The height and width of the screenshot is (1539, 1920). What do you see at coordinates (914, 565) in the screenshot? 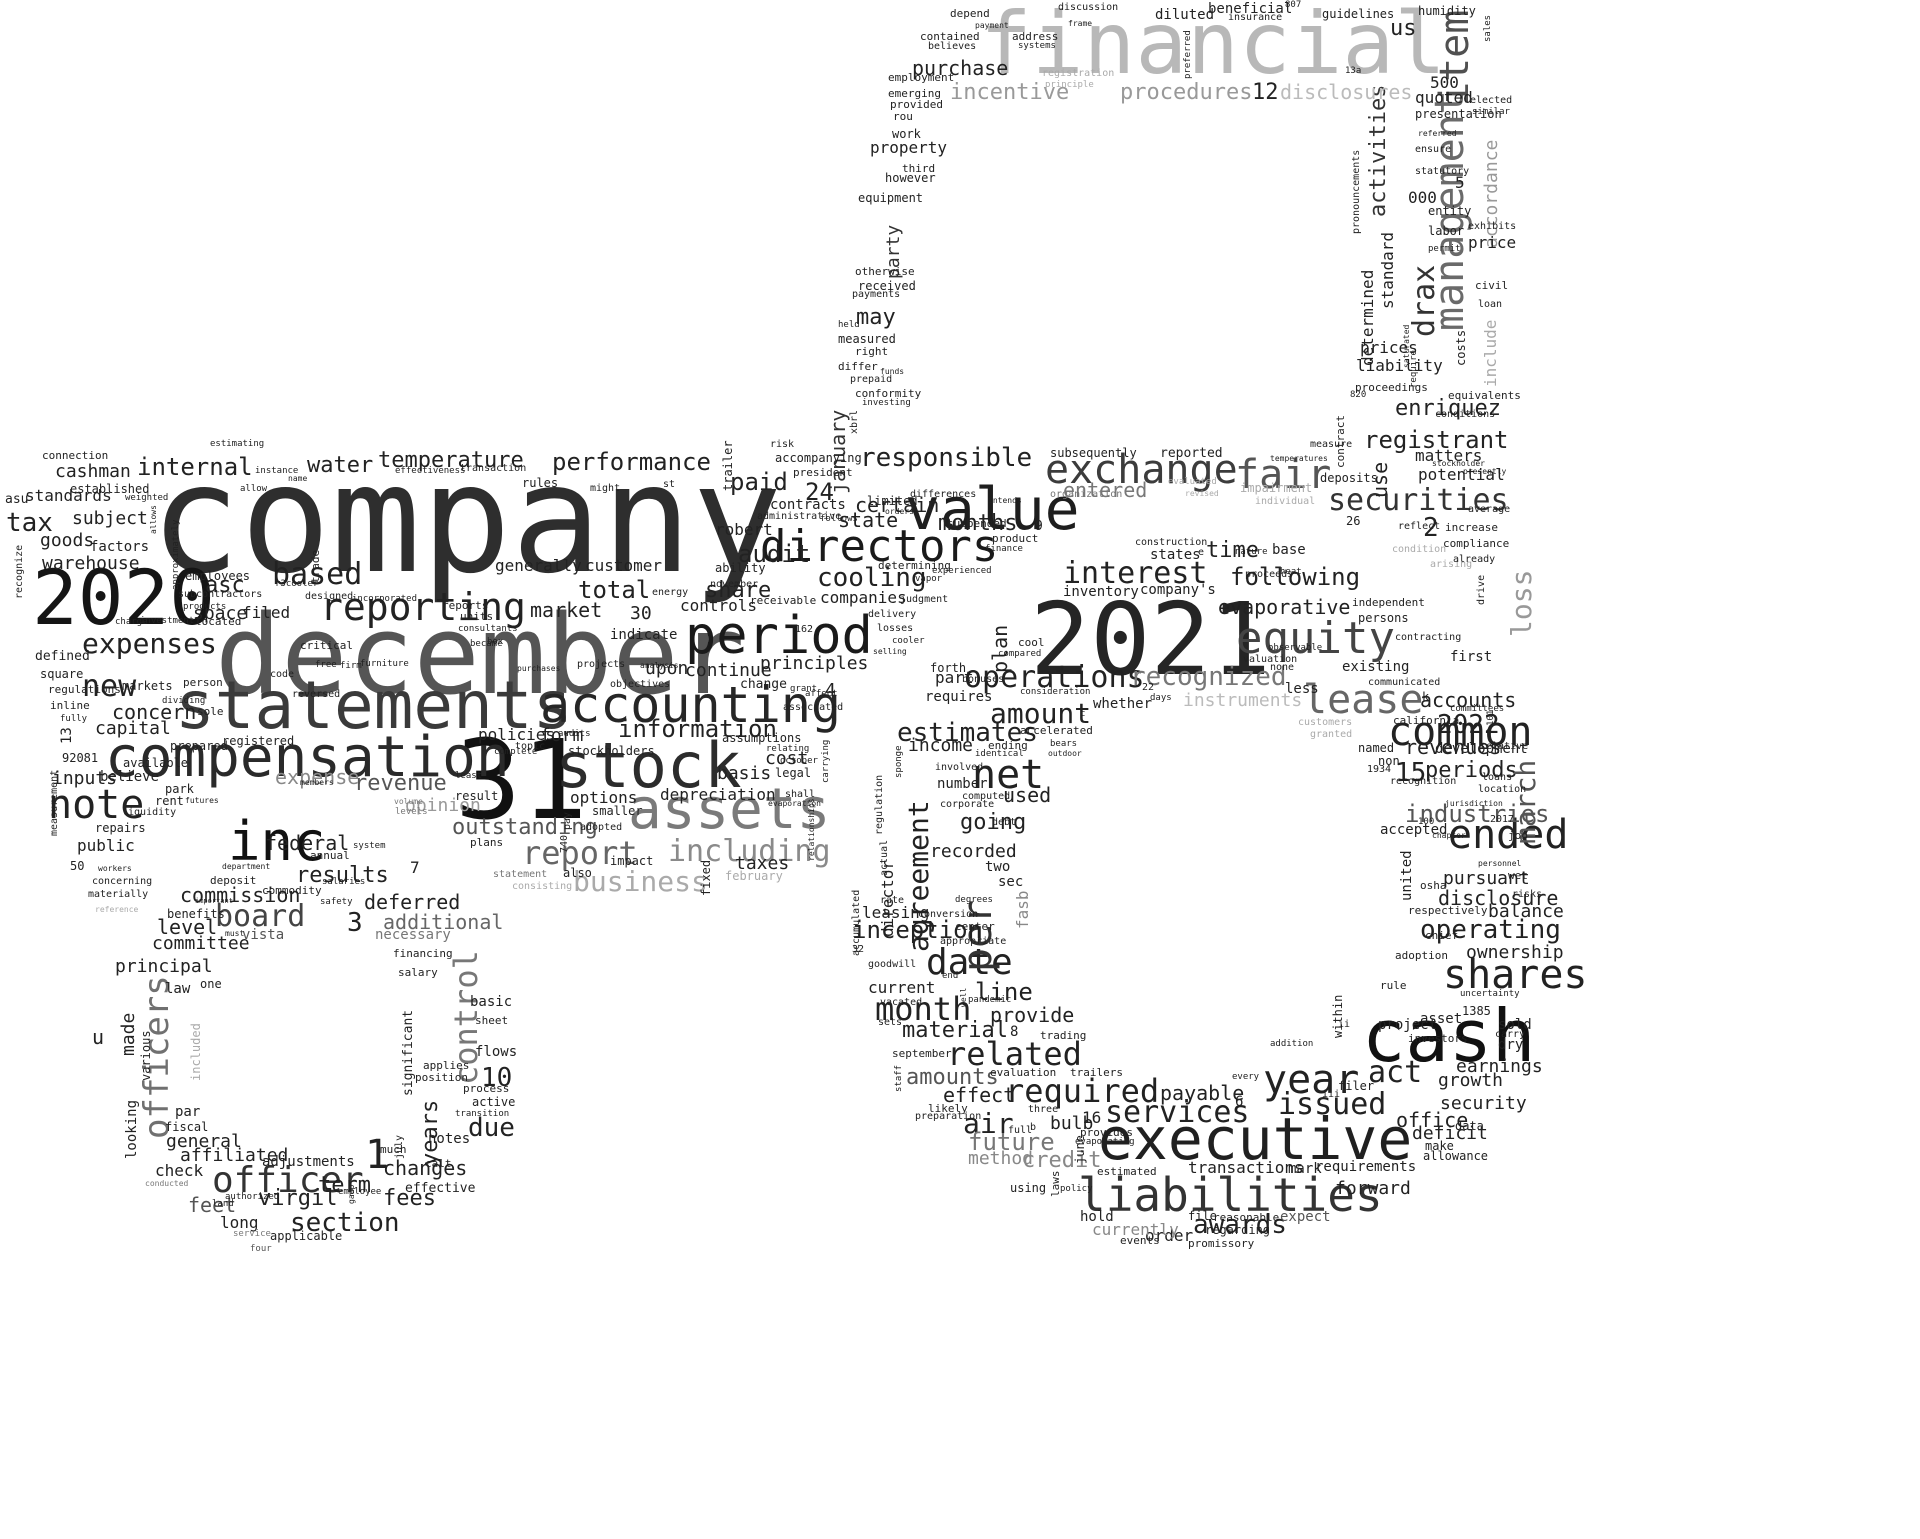
I see `word-determining: determining` at bounding box center [914, 565].